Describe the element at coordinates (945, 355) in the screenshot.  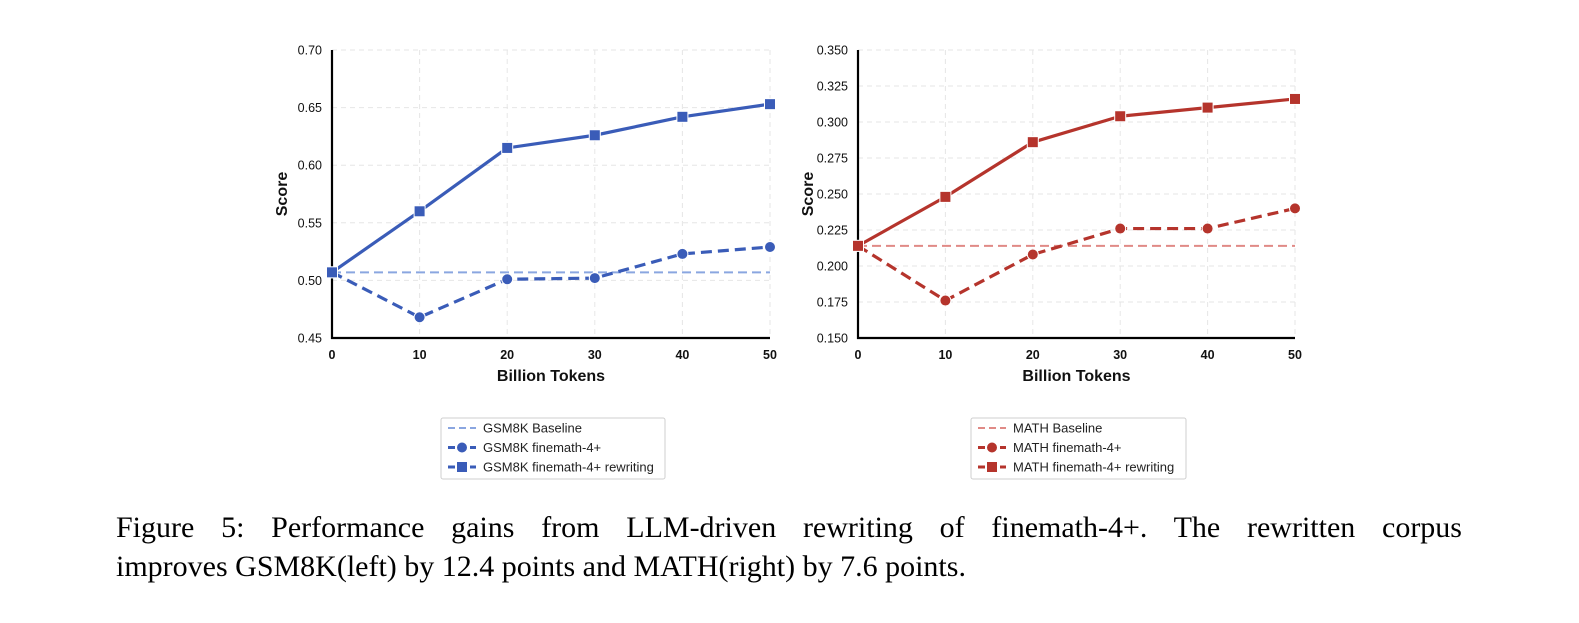
I see `right-xtick-label: 10` at that location.